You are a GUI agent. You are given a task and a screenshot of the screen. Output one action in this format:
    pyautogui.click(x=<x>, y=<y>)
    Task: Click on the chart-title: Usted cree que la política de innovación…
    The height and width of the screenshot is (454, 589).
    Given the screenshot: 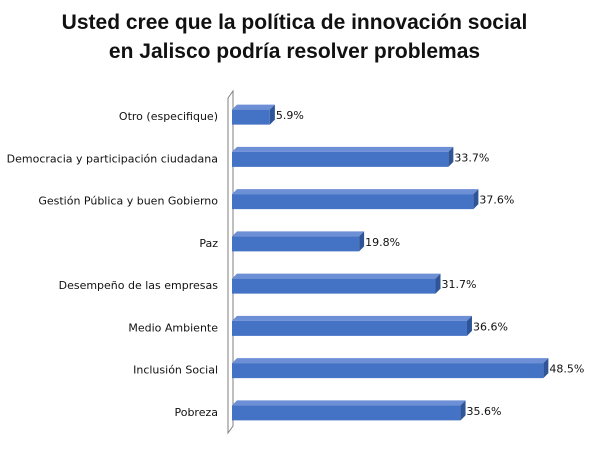 What is the action you would take?
    pyautogui.click(x=294, y=37)
    